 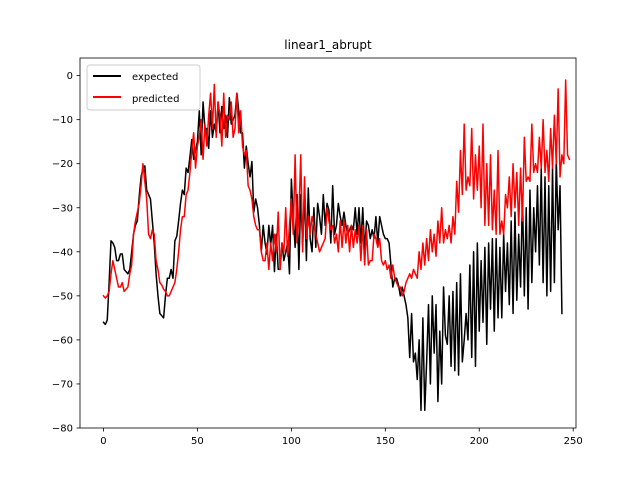 What do you see at coordinates (479, 441) in the screenshot?
I see `x-tick-label: 200` at bounding box center [479, 441].